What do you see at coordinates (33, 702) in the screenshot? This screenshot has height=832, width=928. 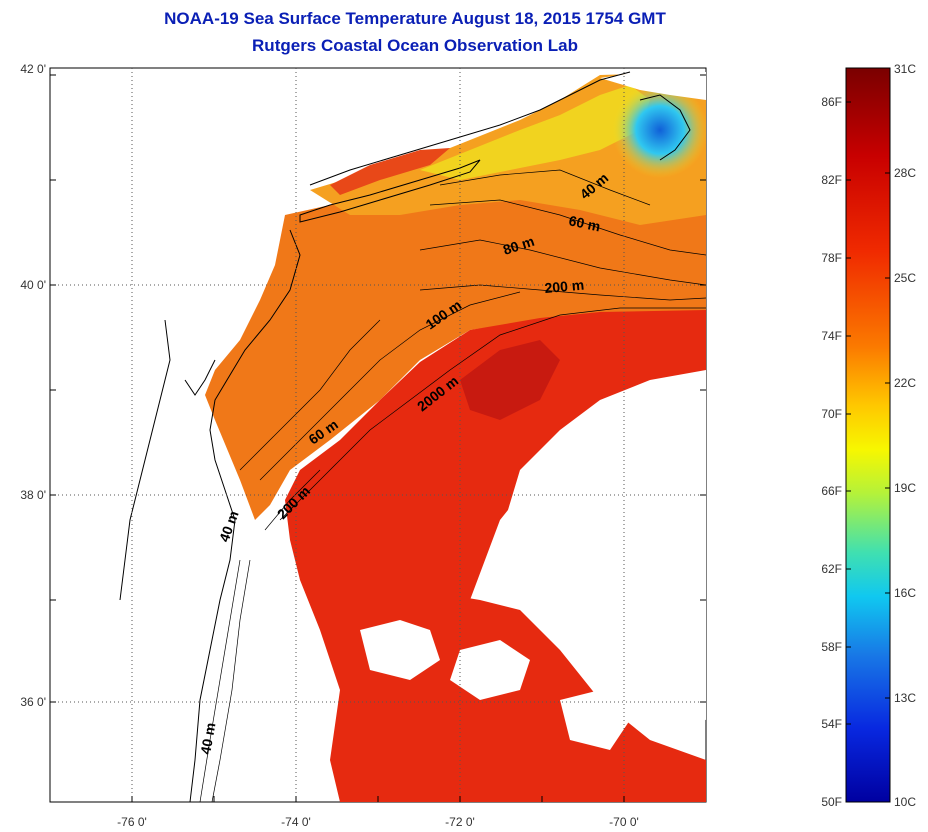 I see `lat-label-36: 36 0'` at bounding box center [33, 702].